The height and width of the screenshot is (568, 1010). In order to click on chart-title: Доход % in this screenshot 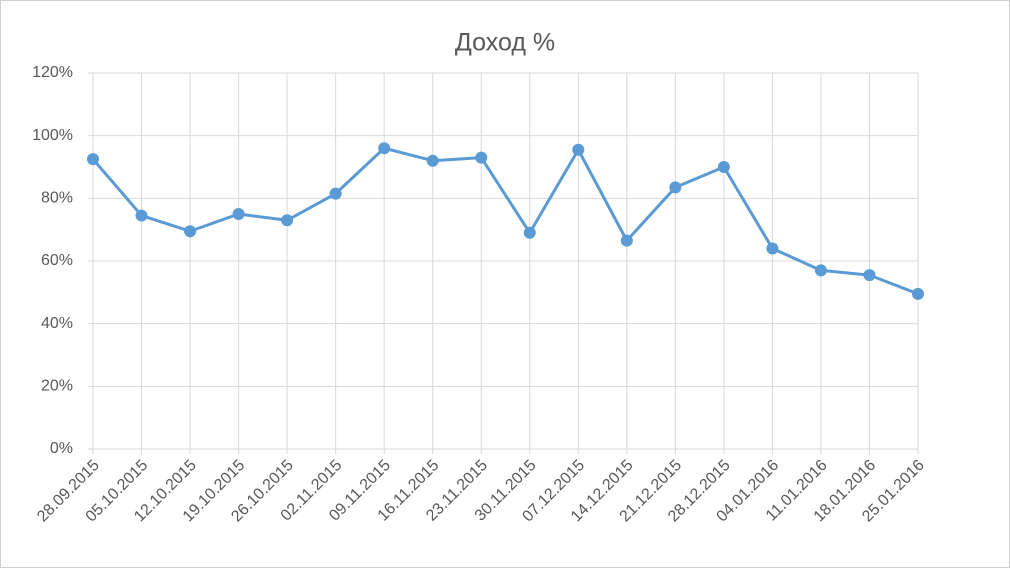, I will do `click(505, 43)`.